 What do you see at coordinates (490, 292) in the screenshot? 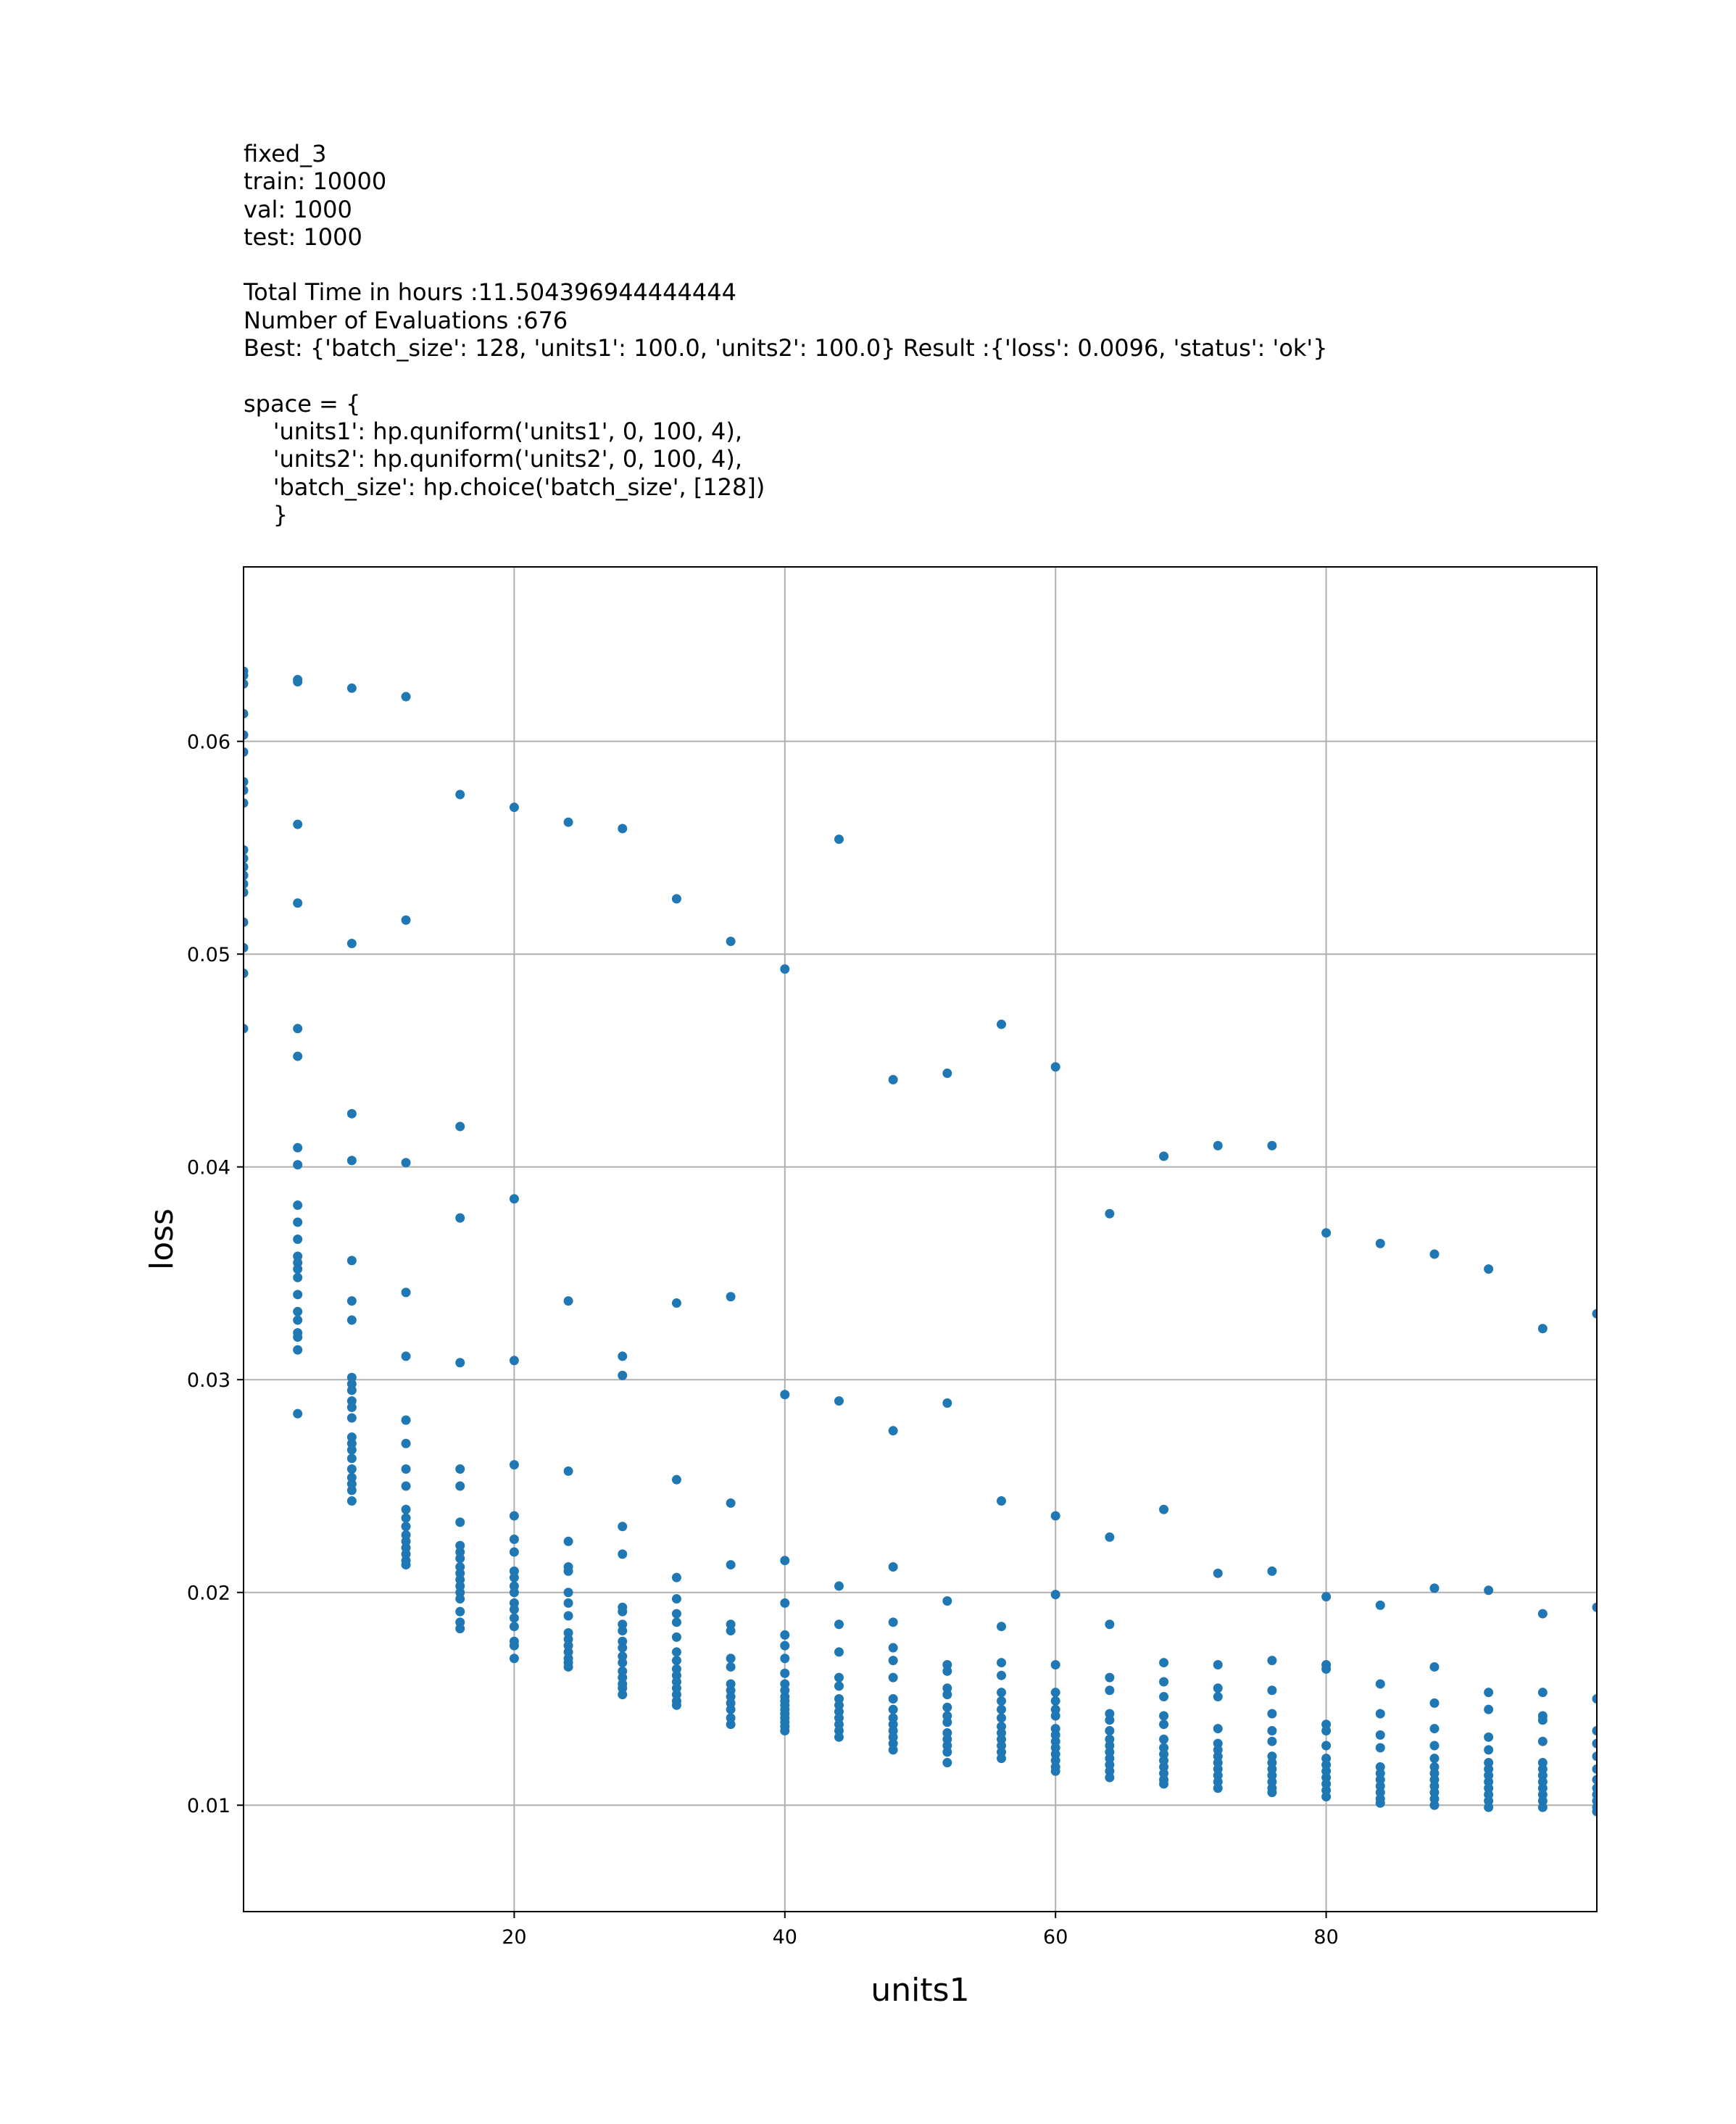
I see `header-line: Total Time in hours :11.504396944444444` at bounding box center [490, 292].